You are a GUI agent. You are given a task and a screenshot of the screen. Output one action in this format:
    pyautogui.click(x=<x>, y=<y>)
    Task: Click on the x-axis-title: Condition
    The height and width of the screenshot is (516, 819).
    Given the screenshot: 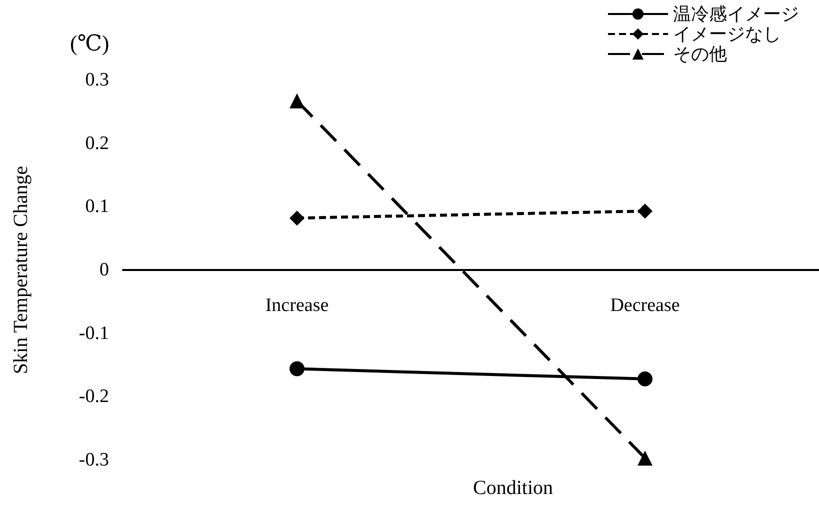 What is the action you would take?
    pyautogui.click(x=513, y=488)
    